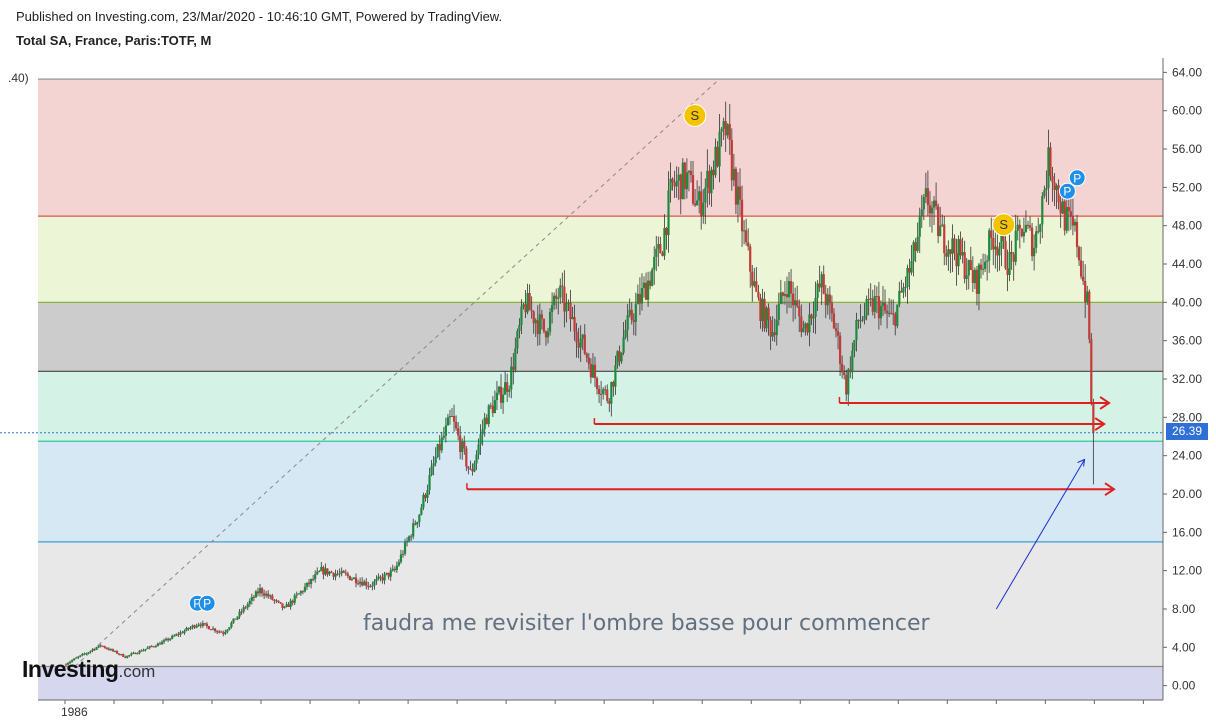  What do you see at coordinates (70, 669) in the screenshot?
I see `logo-brand: Investing` at bounding box center [70, 669].